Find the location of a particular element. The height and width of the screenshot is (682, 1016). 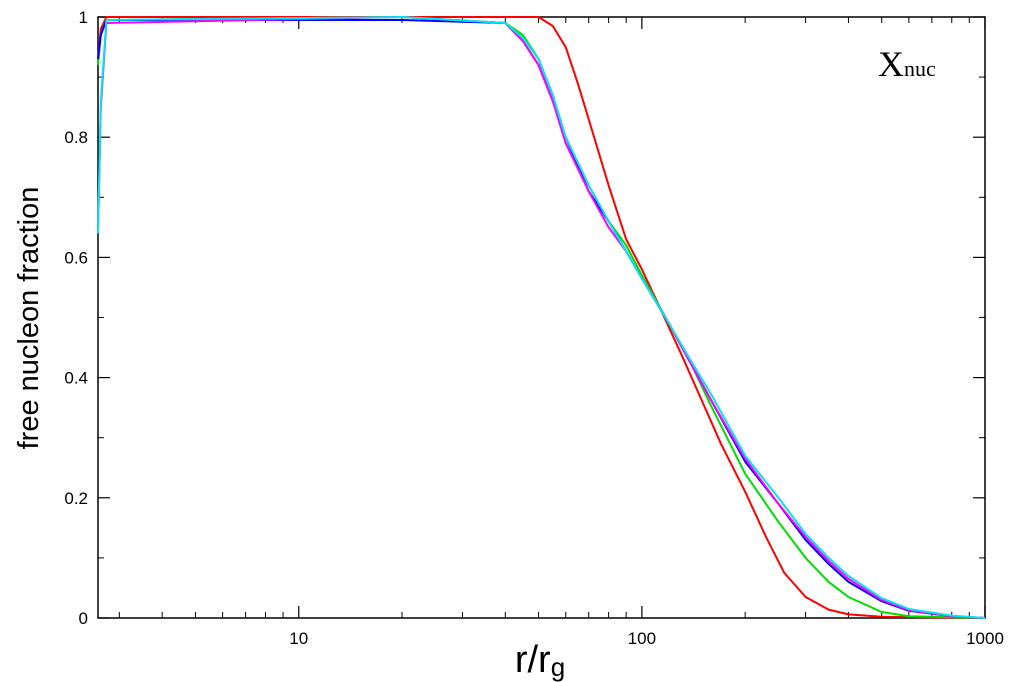

y-tick-label: 1 is located at coordinates (83, 17).